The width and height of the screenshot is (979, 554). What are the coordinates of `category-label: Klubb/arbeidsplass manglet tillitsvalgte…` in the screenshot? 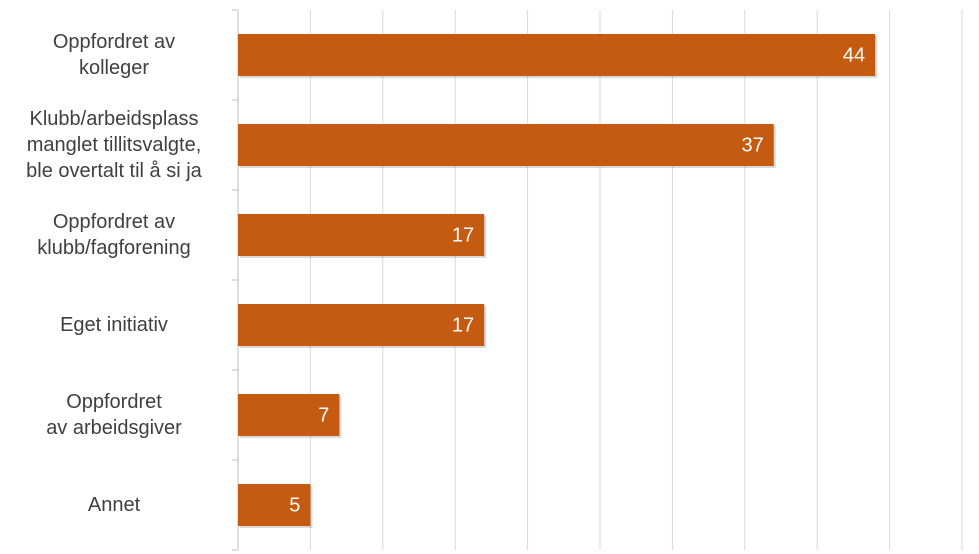 It's located at (114, 145).